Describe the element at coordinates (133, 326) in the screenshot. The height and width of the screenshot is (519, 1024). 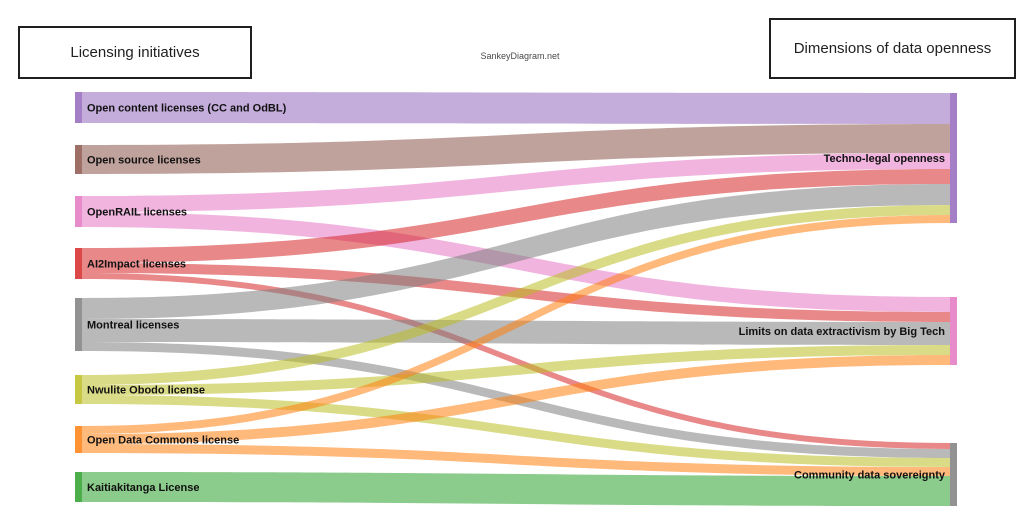
I see `source-node-label-4: Montreal licenses` at that location.